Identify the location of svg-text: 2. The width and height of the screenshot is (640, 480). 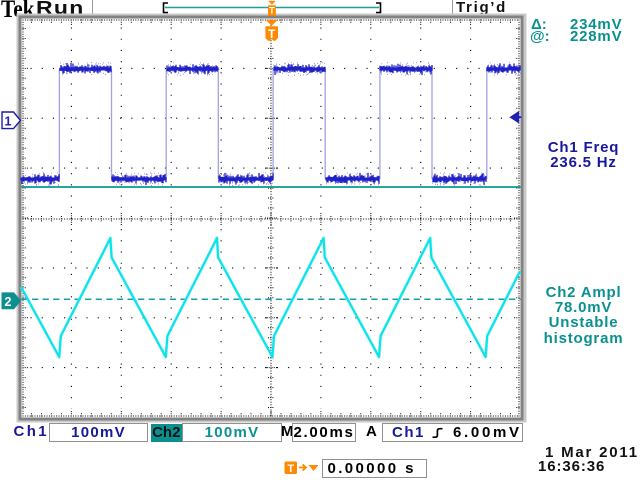
(8, 302).